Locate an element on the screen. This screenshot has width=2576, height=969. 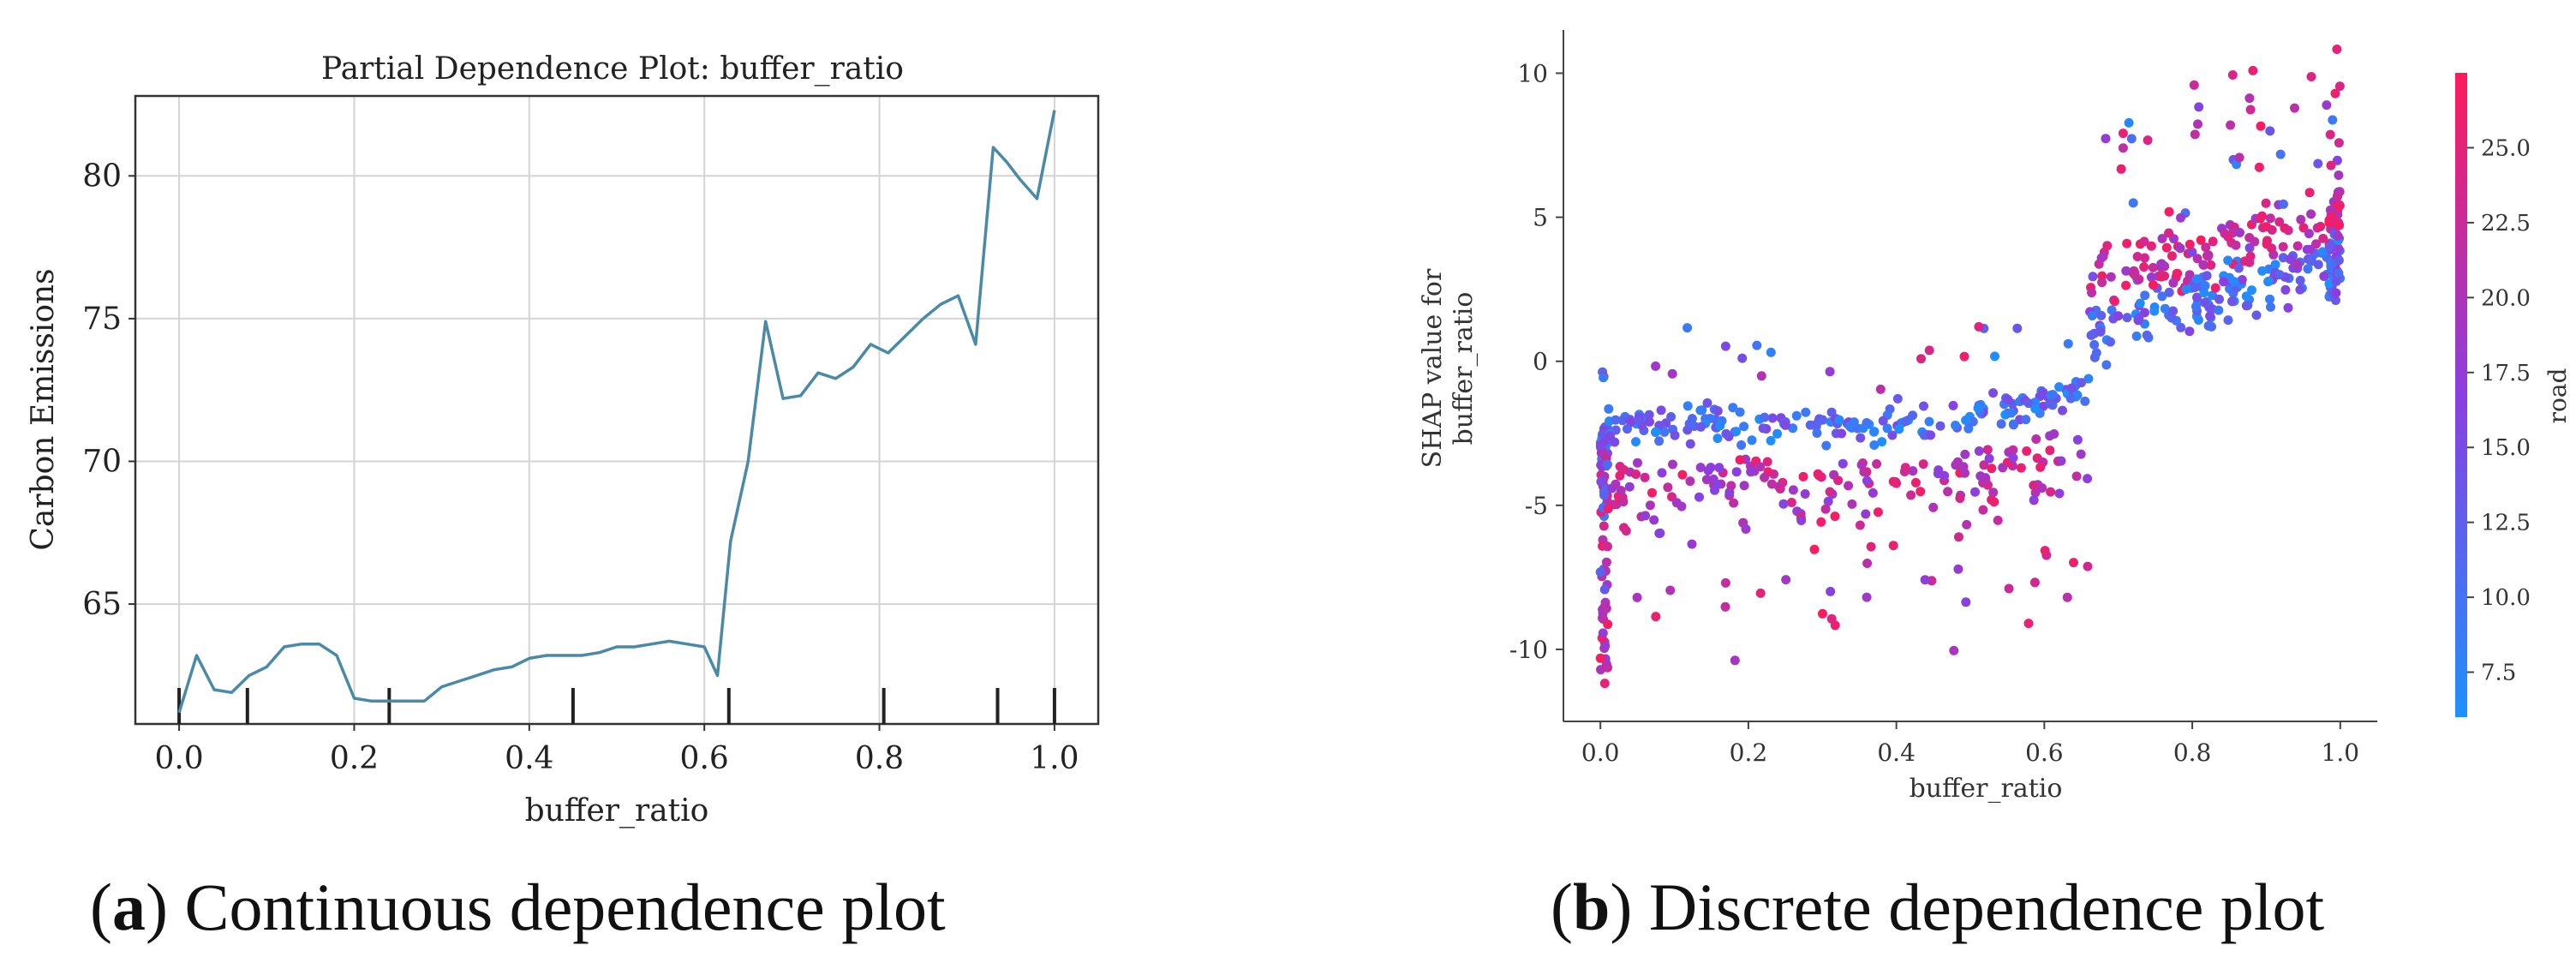
caption-a-open: ( is located at coordinates (101, 907).